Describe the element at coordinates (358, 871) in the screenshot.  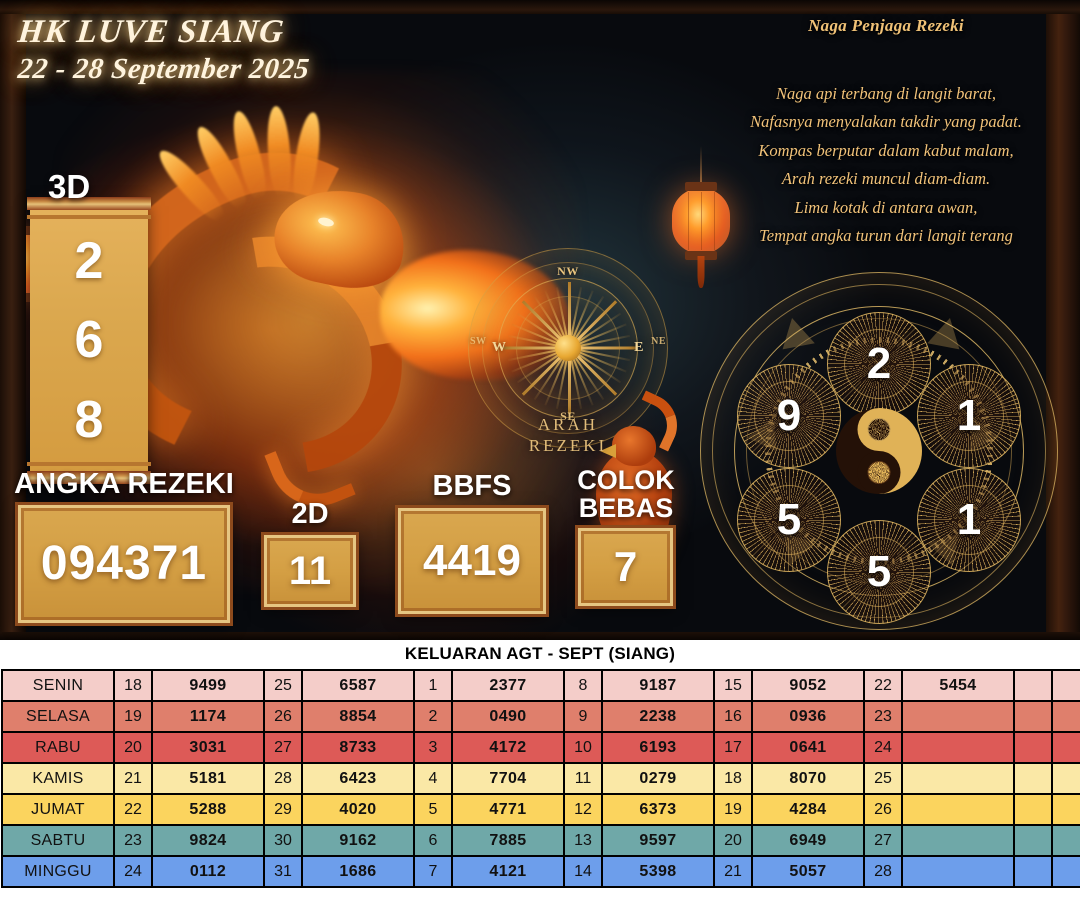
I see `table-cell-result: 1686` at that location.